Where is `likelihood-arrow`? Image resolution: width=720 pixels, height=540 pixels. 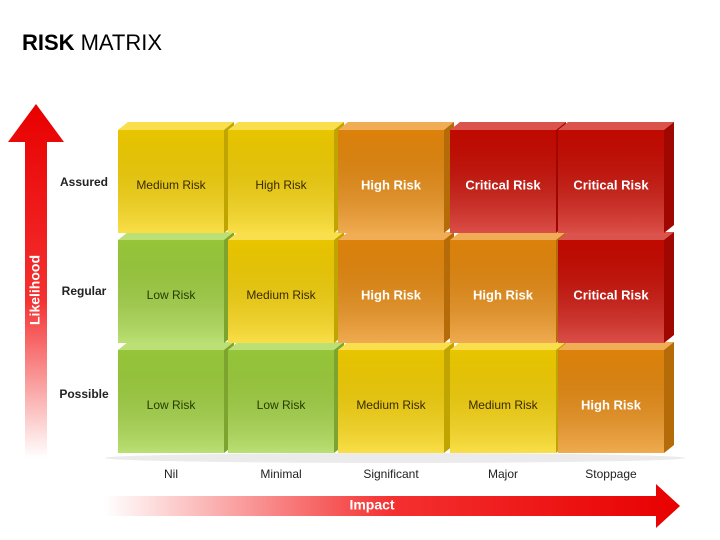
likelihood-arrow is located at coordinates (36, 281).